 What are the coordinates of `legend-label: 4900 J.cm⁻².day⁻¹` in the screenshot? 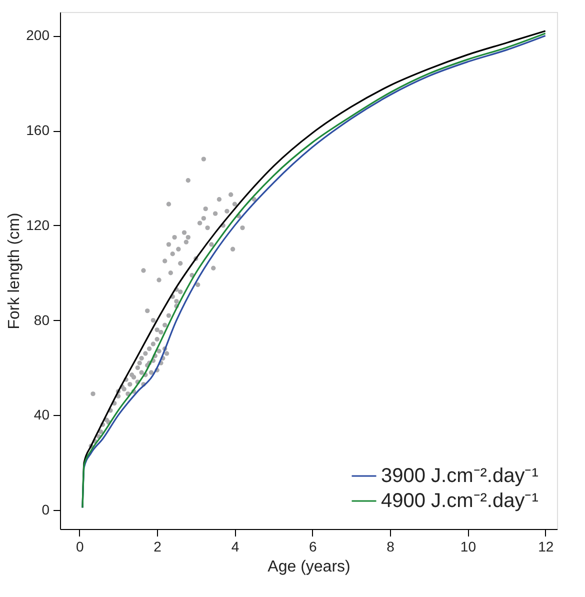 It's located at (460, 501).